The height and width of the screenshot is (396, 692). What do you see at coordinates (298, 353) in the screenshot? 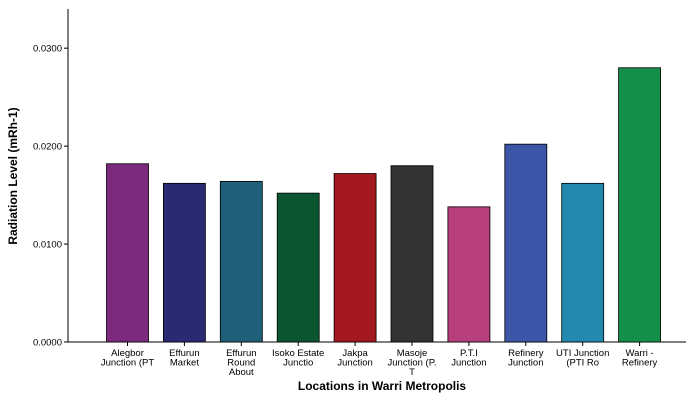
I see `x-category-label-line: Isoko Estate` at bounding box center [298, 353].